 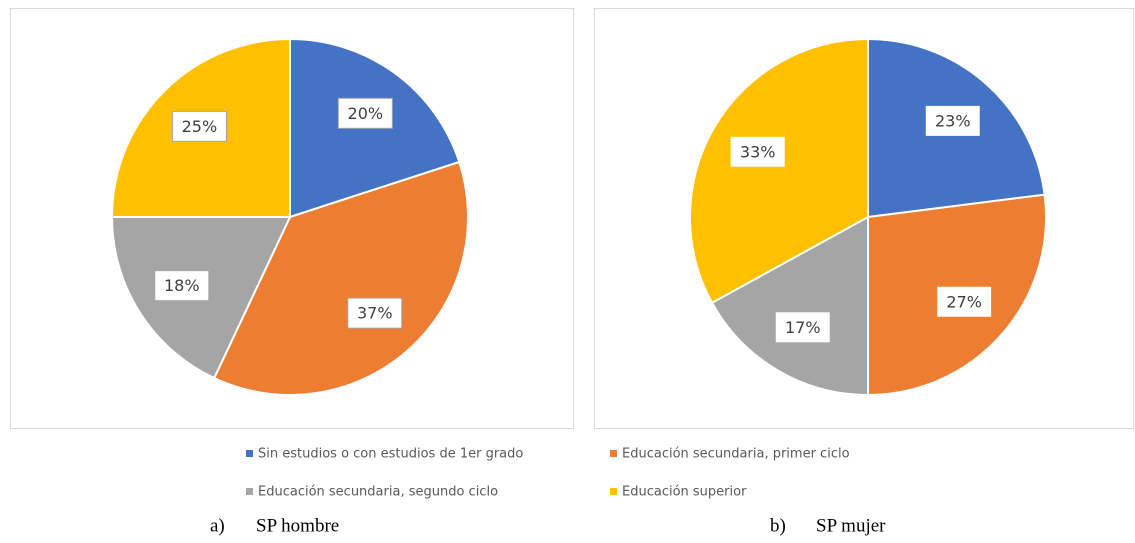 I want to click on caption-label: a), so click(x=217, y=525).